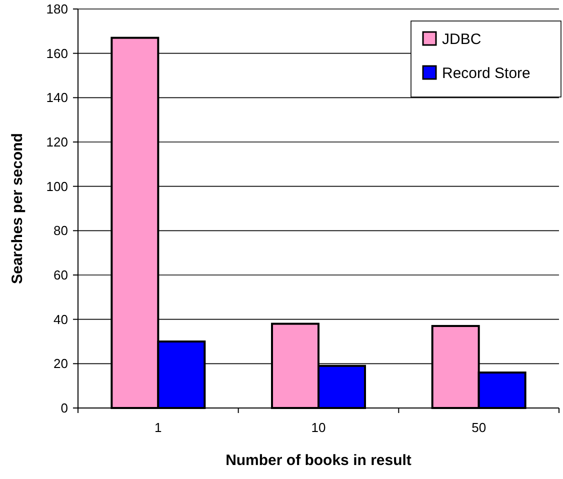 This screenshot has height=479, width=563. Describe the element at coordinates (61, 319) in the screenshot. I see `y-tick-label: 40` at that location.